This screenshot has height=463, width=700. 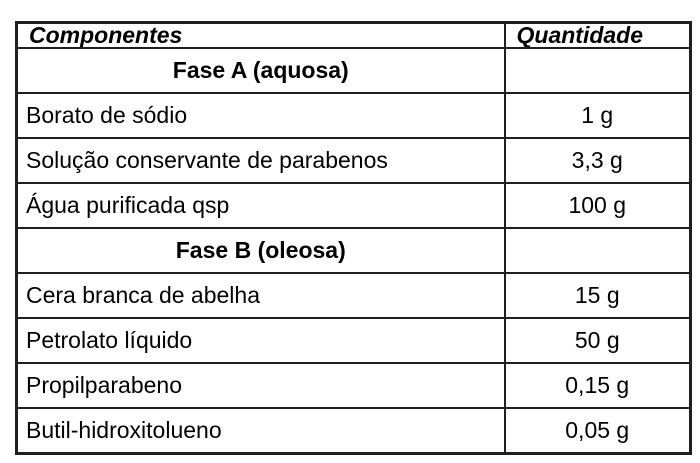 What do you see at coordinates (260, 160) in the screenshot?
I see `component-name: Solução conservante de parabenos` at bounding box center [260, 160].